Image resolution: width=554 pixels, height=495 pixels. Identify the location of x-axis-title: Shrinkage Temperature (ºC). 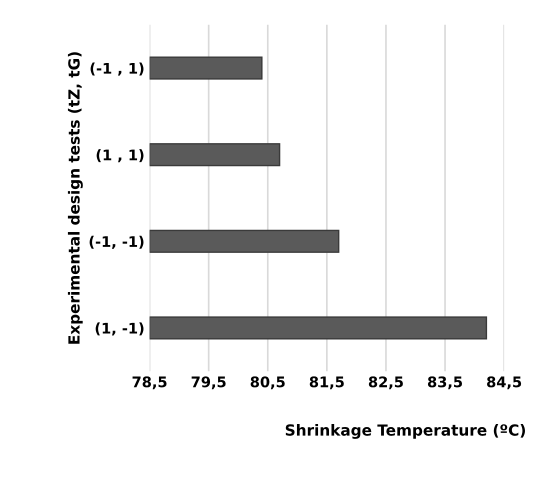
(405, 431).